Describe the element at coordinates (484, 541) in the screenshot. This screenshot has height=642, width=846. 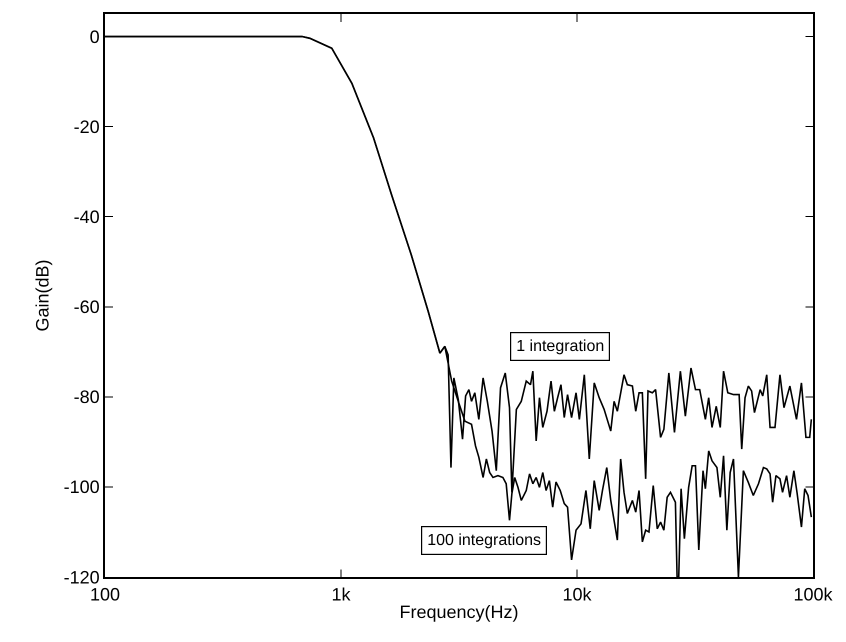
I see `annotation: 100 integrations` at that location.